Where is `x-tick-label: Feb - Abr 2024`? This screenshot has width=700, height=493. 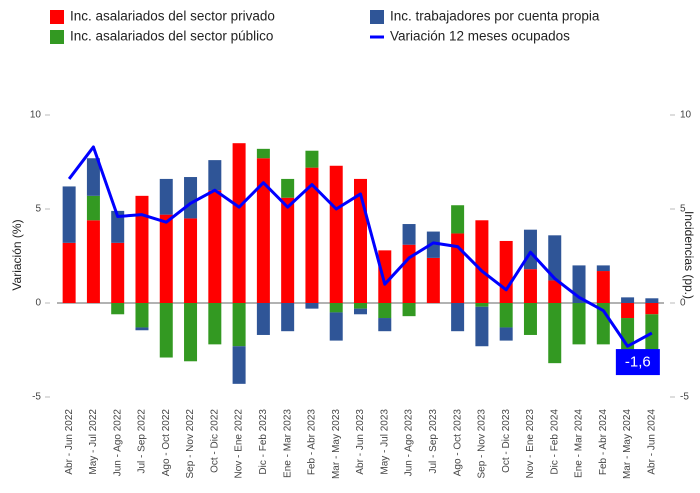
x-tick-label: Feb - Abr 2024 is located at coordinates (603, 442).